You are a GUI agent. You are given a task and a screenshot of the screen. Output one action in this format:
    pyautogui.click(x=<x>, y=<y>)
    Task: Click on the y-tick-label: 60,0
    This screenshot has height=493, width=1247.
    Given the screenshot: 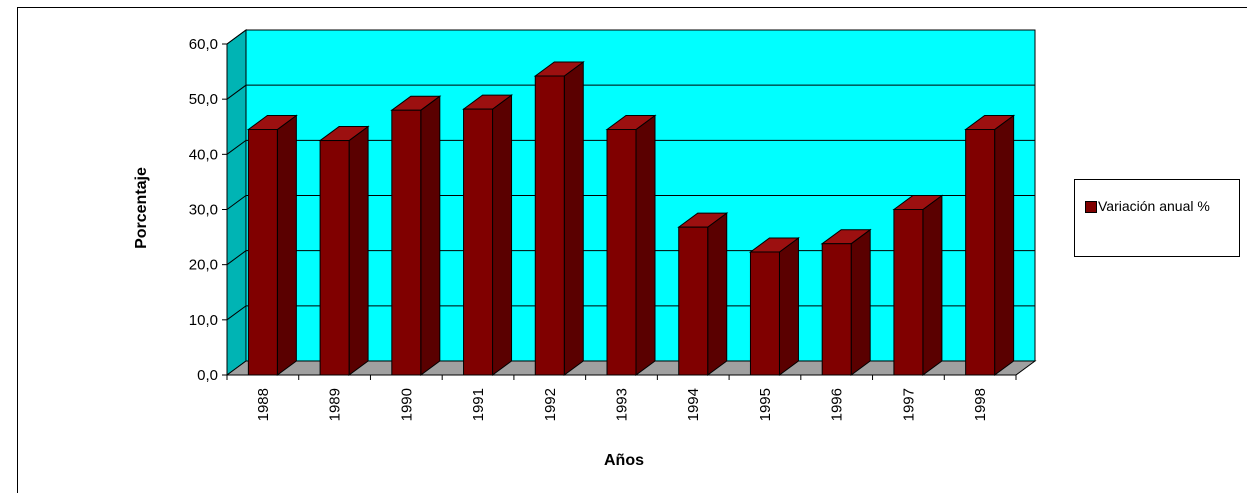 What is the action you would take?
    pyautogui.click(x=203, y=44)
    